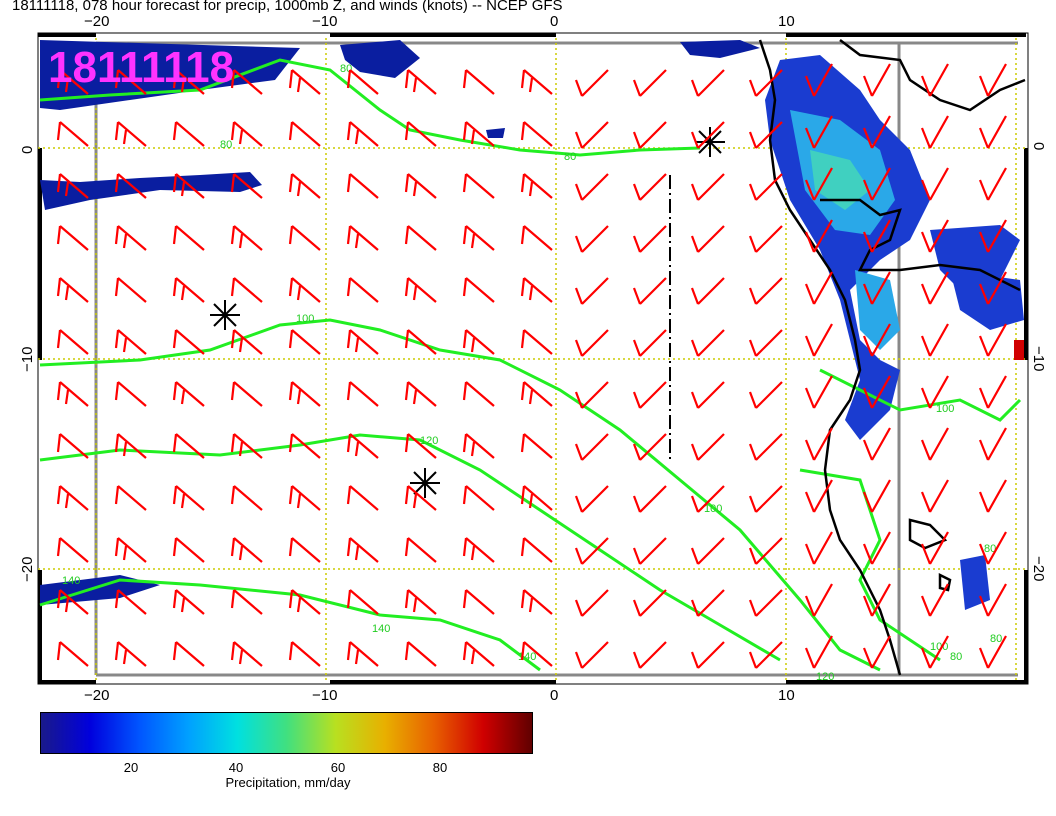  What do you see at coordinates (554, 21) in the screenshot?
I see `lon-tick-top: 0` at bounding box center [554, 21].